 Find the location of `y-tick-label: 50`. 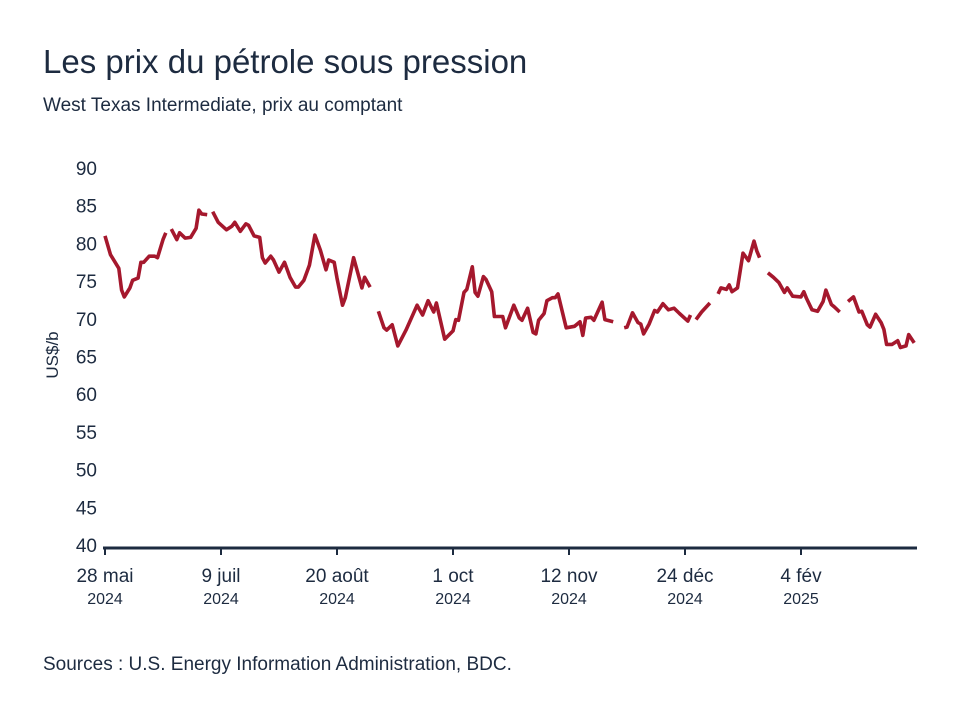

y-tick-label: 50 is located at coordinates (86, 471).